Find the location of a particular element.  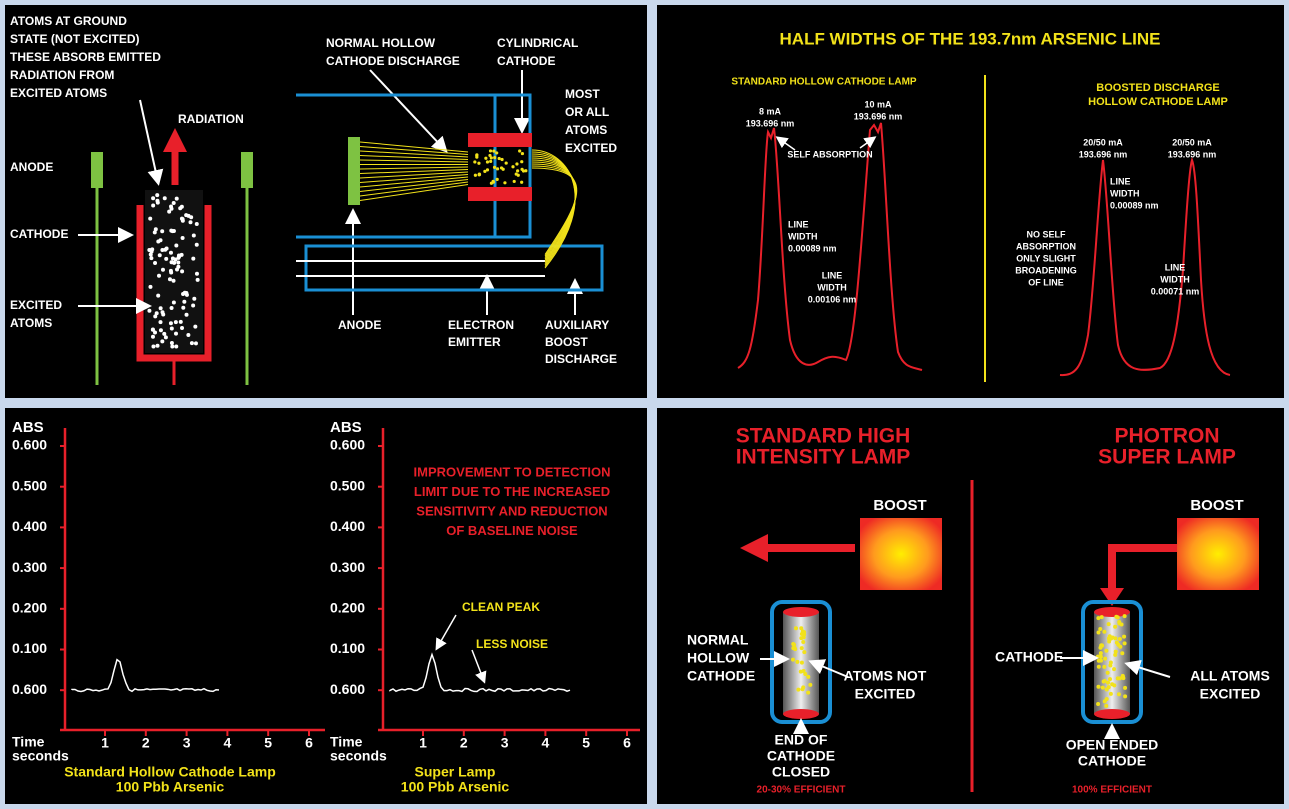

caption: Standard Hollow Cathode Lamp is located at coordinates (170, 772).